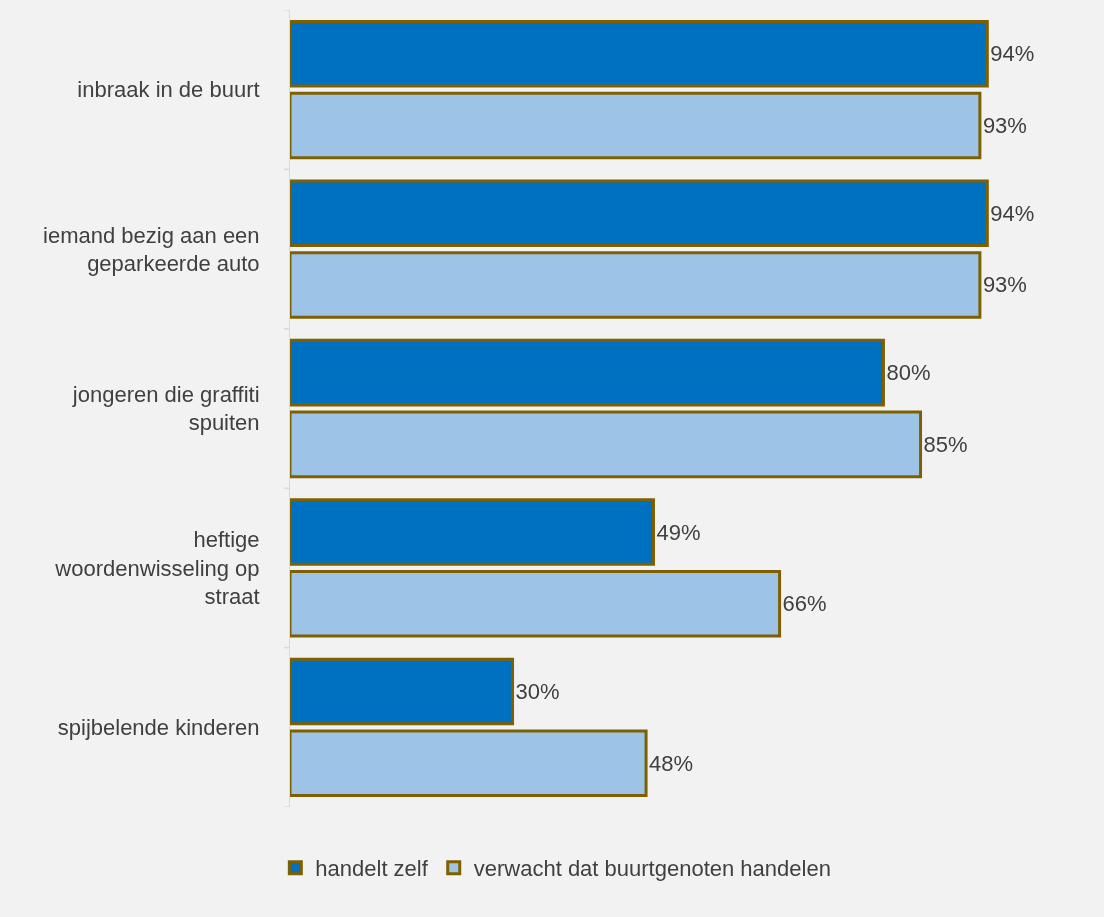 This screenshot has width=1104, height=917. Describe the element at coordinates (168, 90) in the screenshot. I see `y-tick-label: inbraak in de buurt` at that location.